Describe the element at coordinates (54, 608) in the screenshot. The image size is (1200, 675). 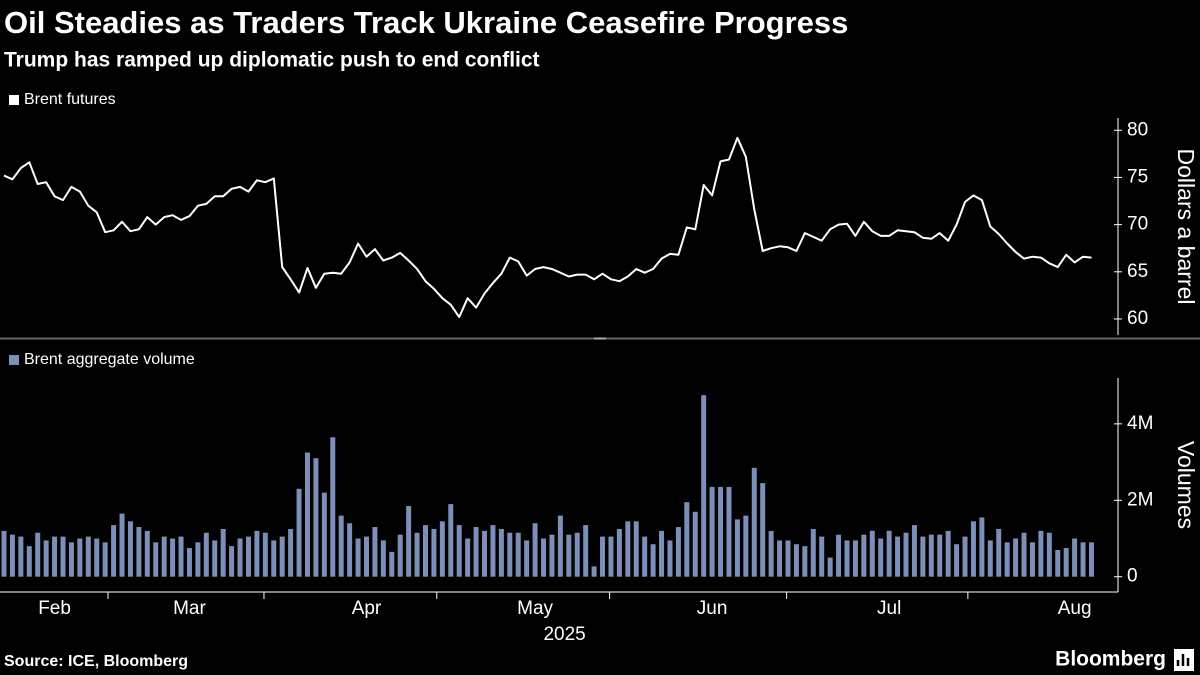
I see `x-tick-label: Feb` at that location.